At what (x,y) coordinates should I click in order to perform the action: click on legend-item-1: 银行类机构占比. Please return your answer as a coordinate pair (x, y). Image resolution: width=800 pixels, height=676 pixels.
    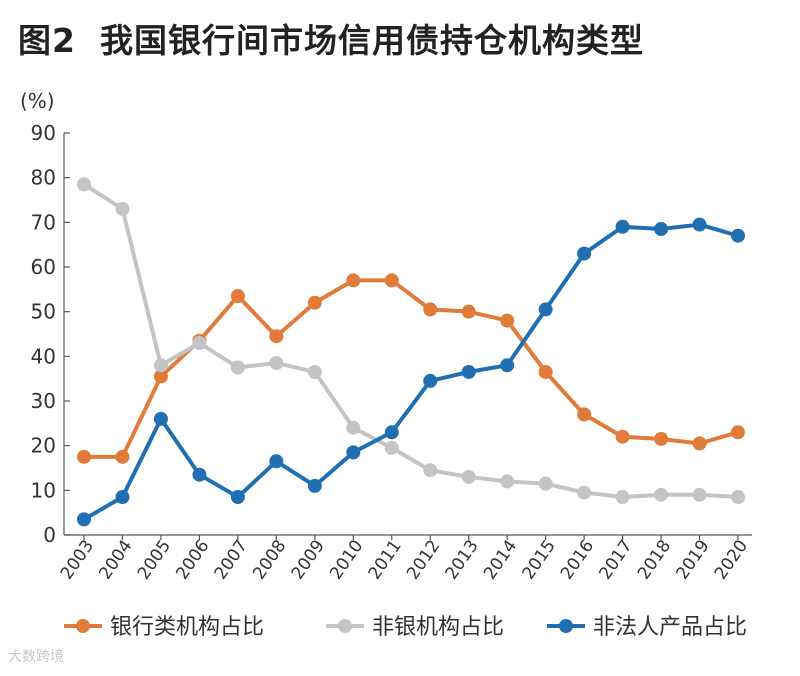
    Looking at the image, I should click on (164, 627).